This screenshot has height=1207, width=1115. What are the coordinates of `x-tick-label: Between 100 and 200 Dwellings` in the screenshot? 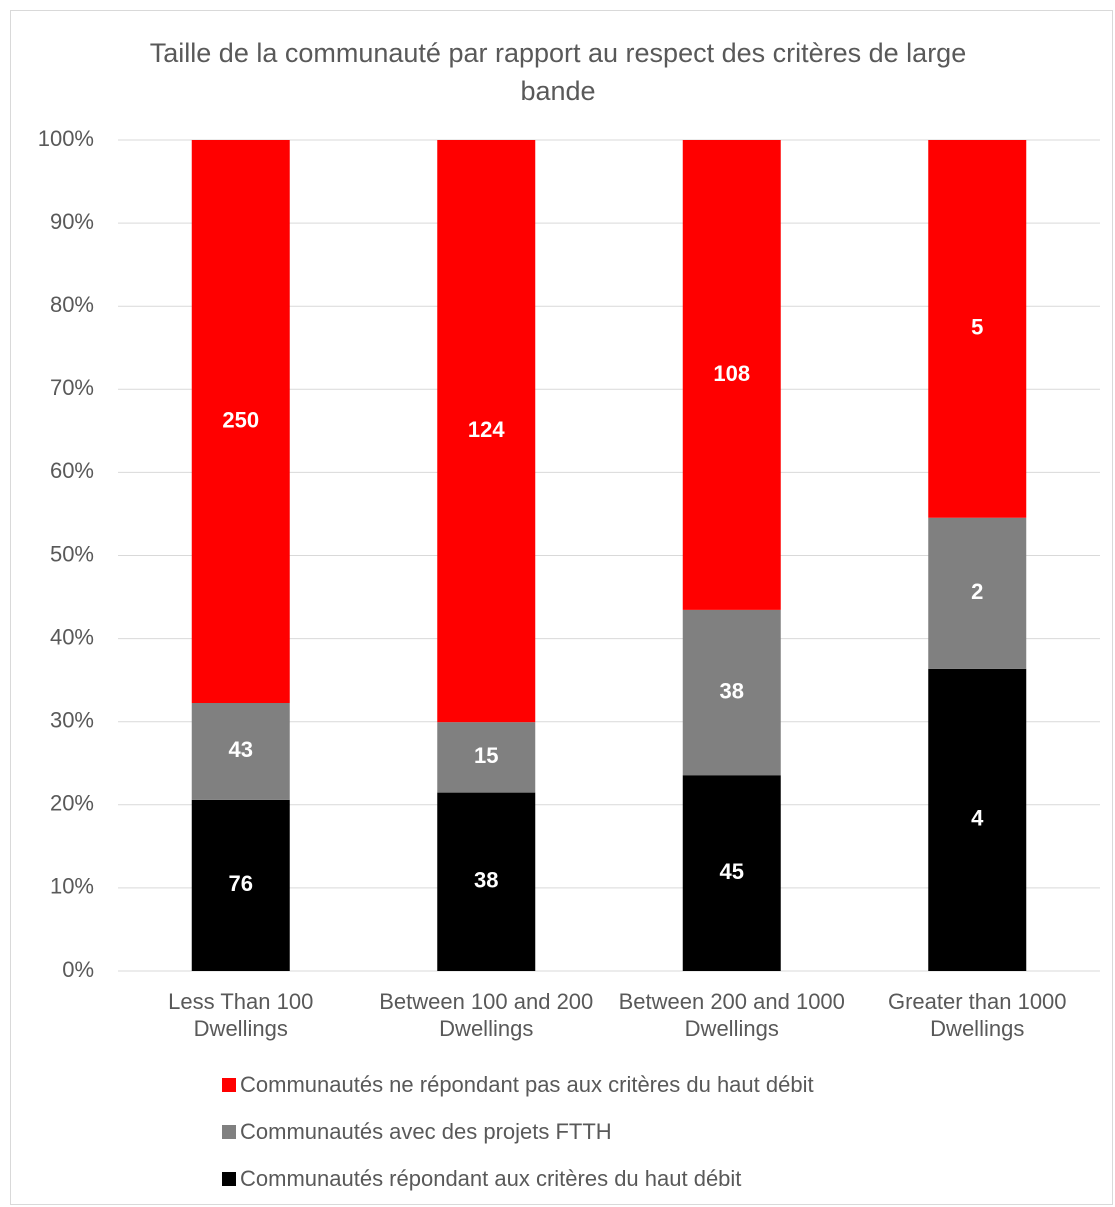 It's located at (486, 1015).